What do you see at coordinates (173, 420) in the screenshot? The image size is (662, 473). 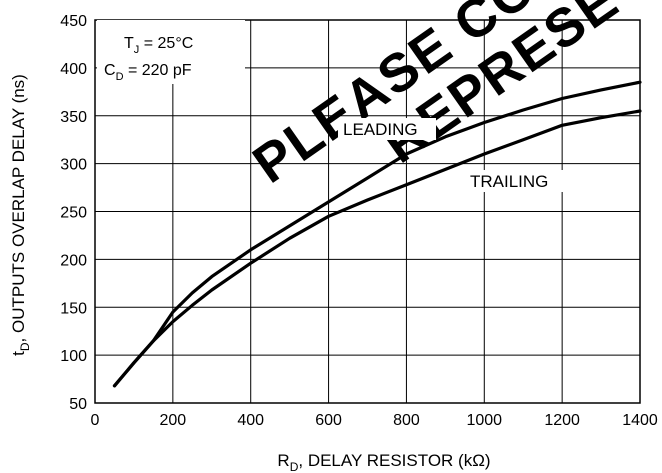 I see `x-tick-label: 200` at bounding box center [173, 420].